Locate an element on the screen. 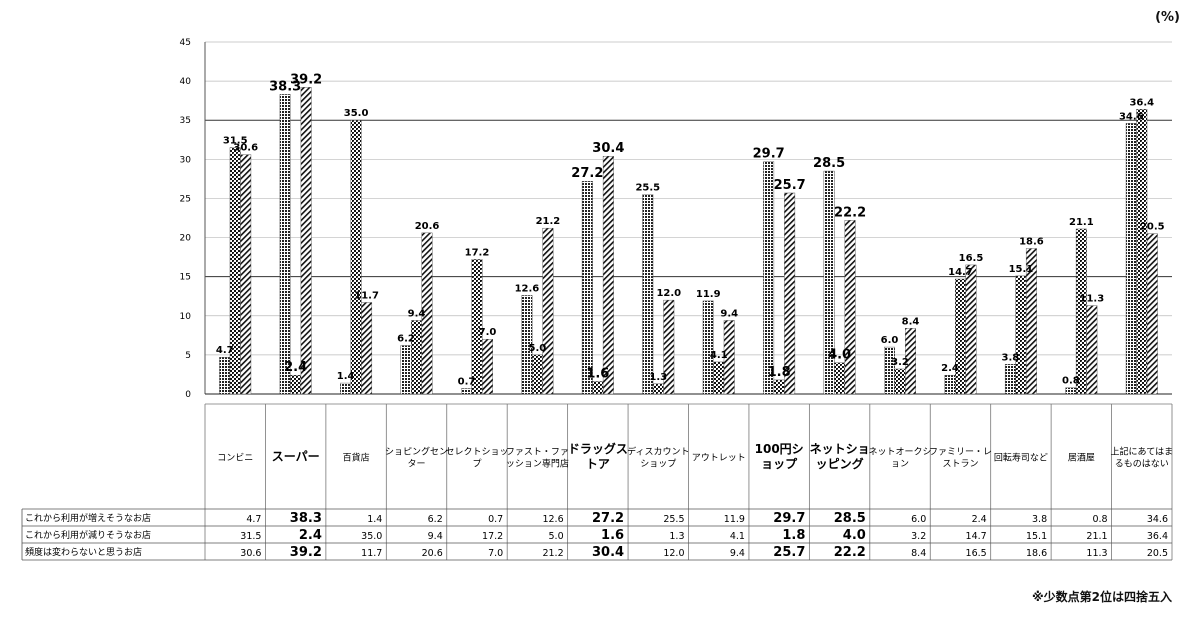  category-label: 百貨店 is located at coordinates (356, 458).